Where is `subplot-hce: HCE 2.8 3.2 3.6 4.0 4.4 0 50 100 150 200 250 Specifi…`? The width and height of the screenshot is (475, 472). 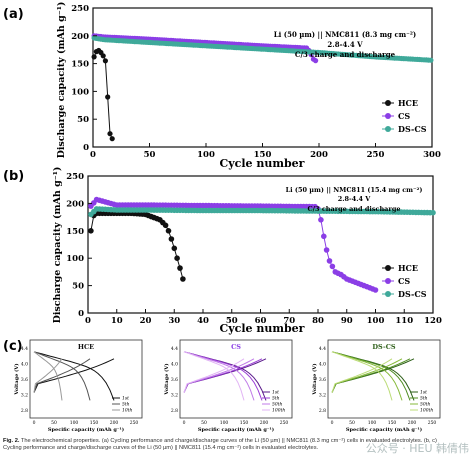
subplot-hce: HCE 2.8 3.2 3.6 4.0 4.4 0 50 100 150 200 250 Specifi… is located at coordinates (78, 386).